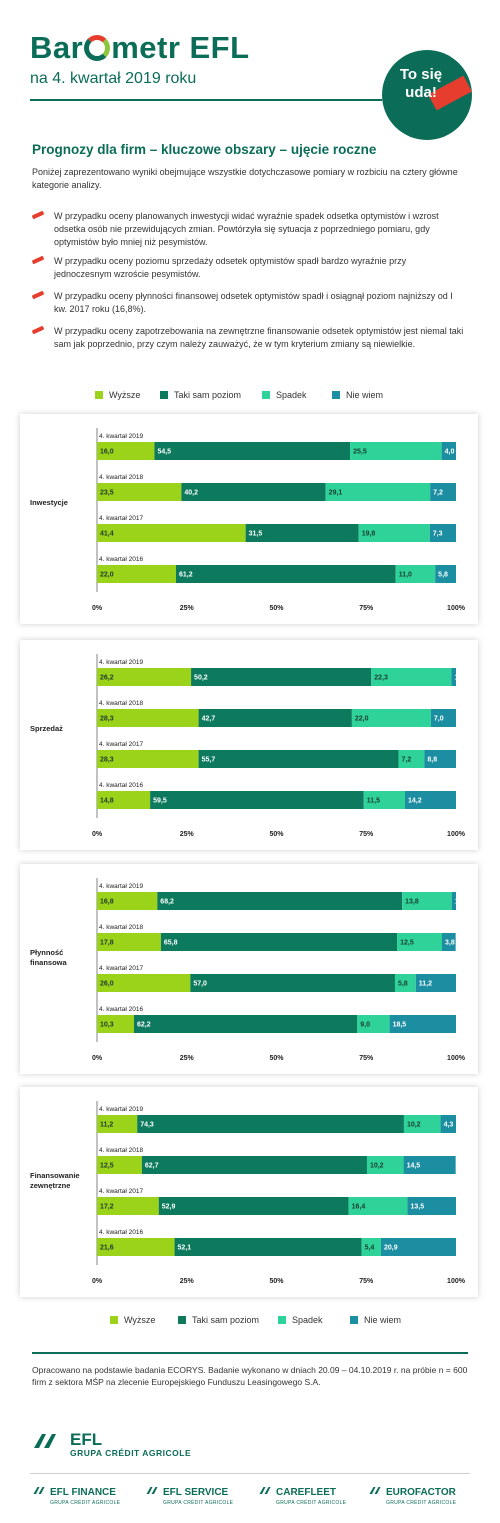 This screenshot has height=1523, width=500. What do you see at coordinates (369, 534) in the screenshot?
I see `data-label: 19,8` at bounding box center [369, 534].